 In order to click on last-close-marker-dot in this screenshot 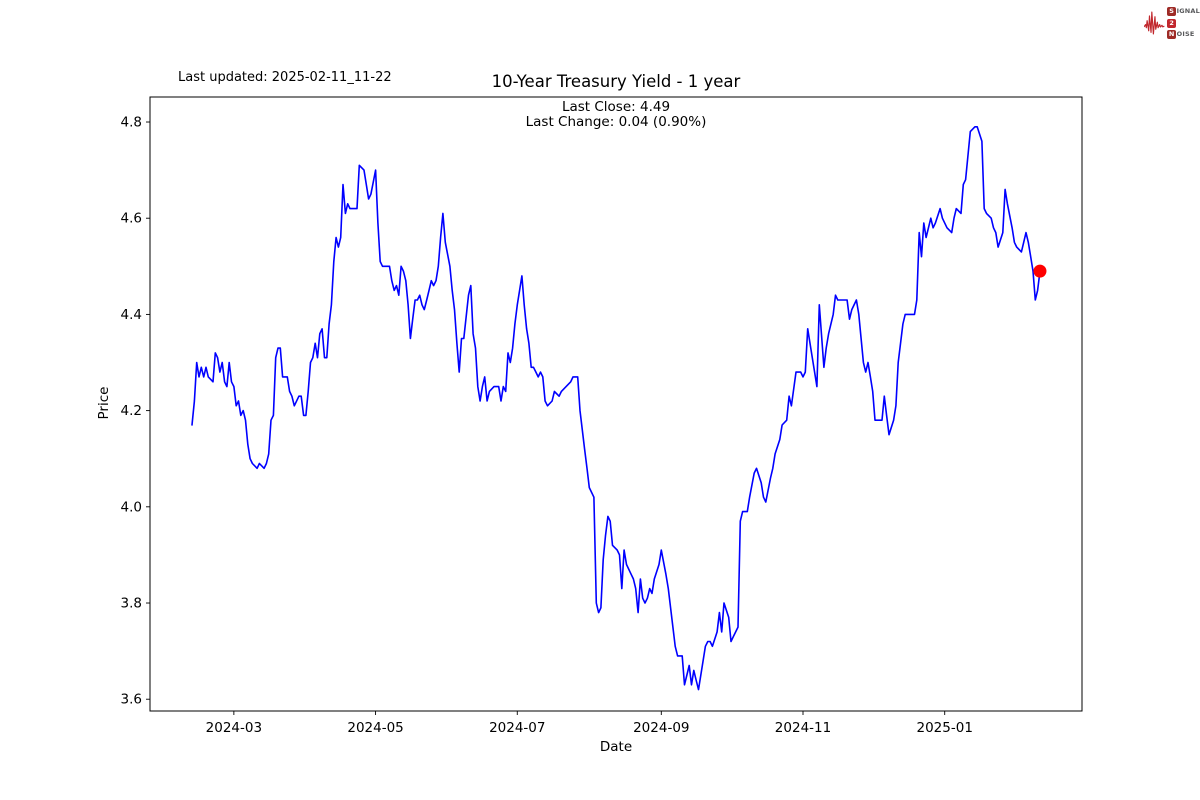, I will do `click(1040, 271)`.